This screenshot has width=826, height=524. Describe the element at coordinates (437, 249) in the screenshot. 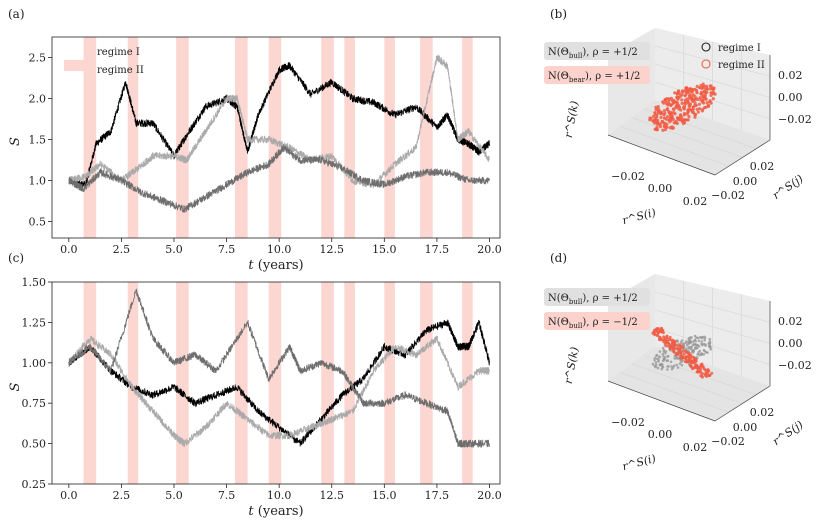

I see `x-tick-label: 17.5` at that location.